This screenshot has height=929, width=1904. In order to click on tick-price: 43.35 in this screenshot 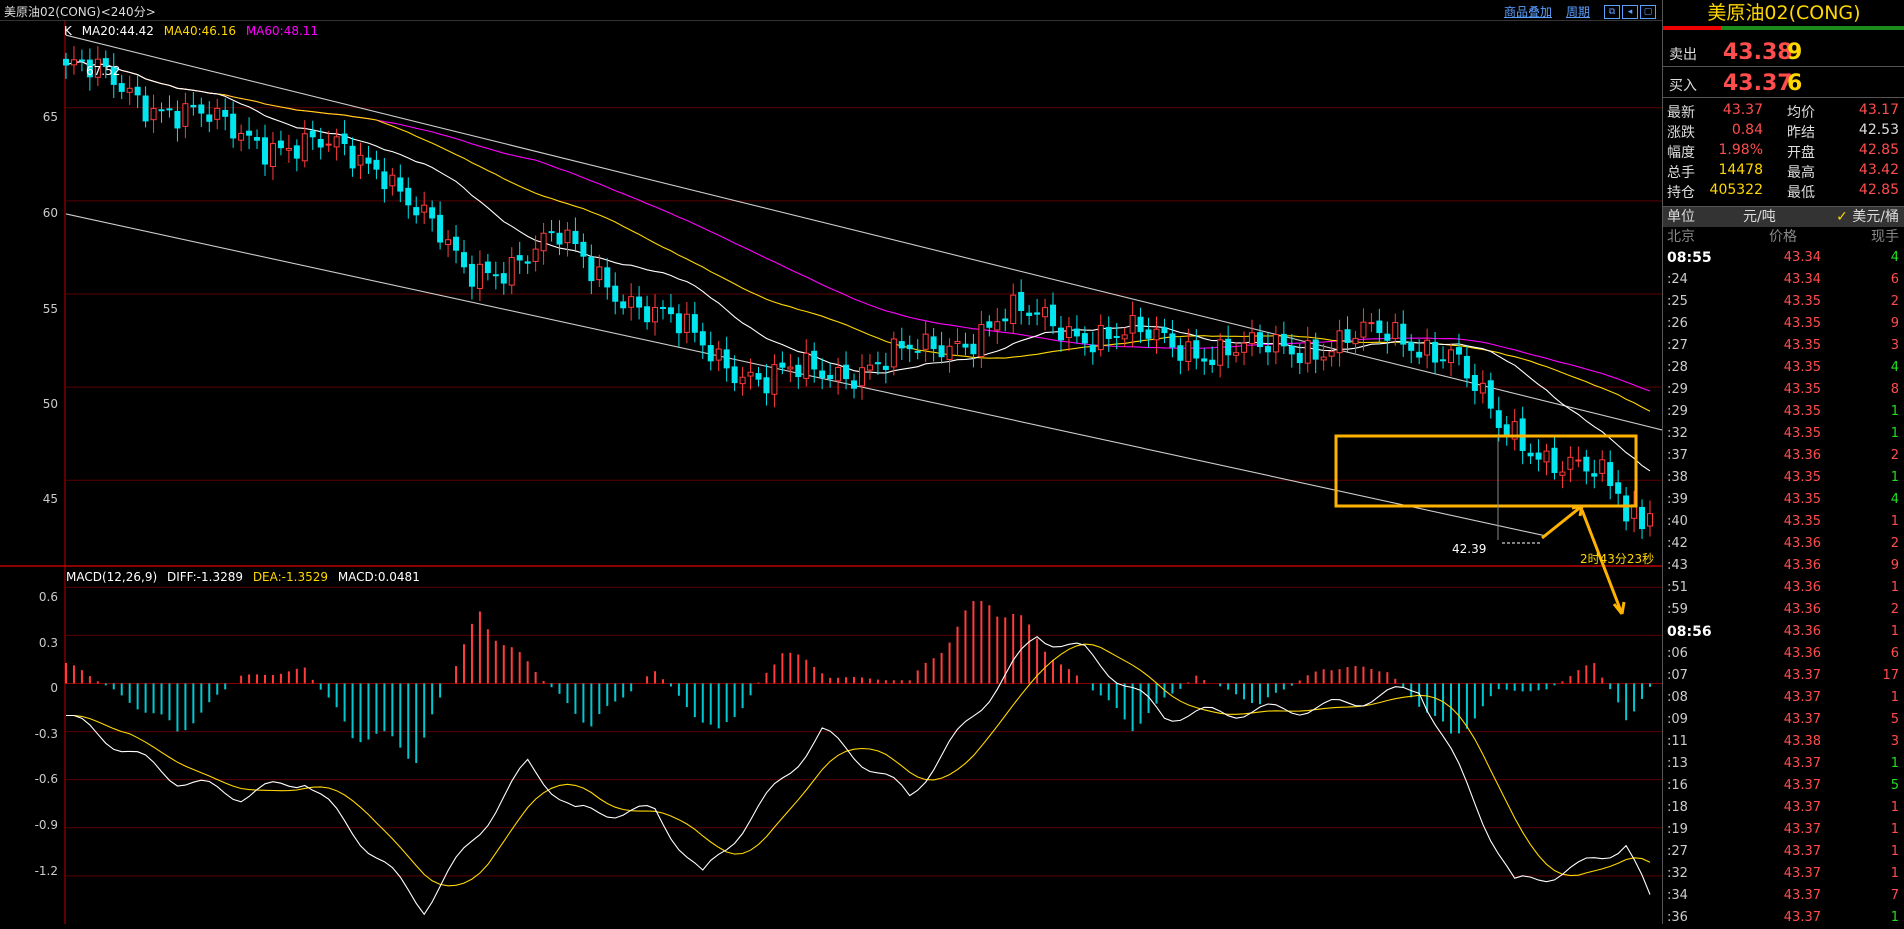, I will do `click(1802, 433)`.